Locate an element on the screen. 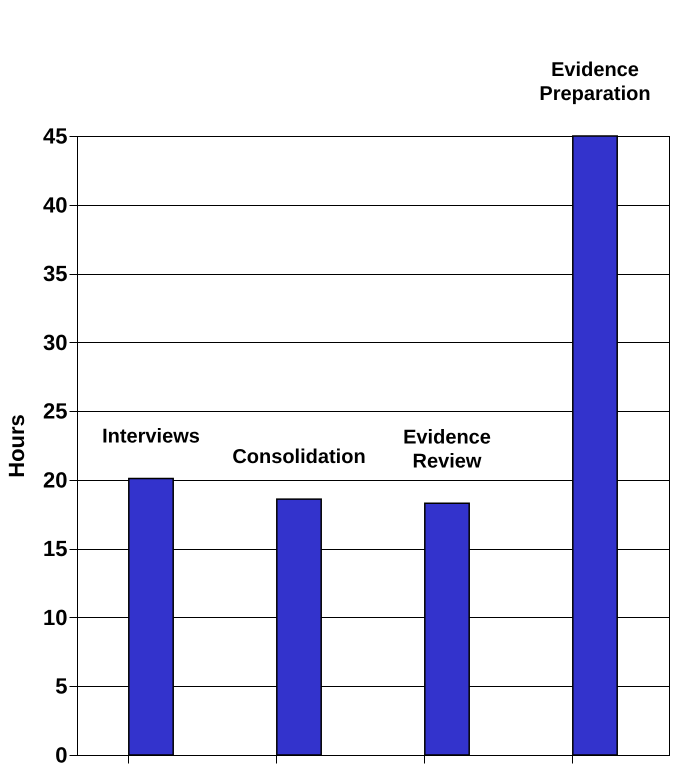 The image size is (677, 776). y-tick-label: 45 is located at coordinates (55, 136).